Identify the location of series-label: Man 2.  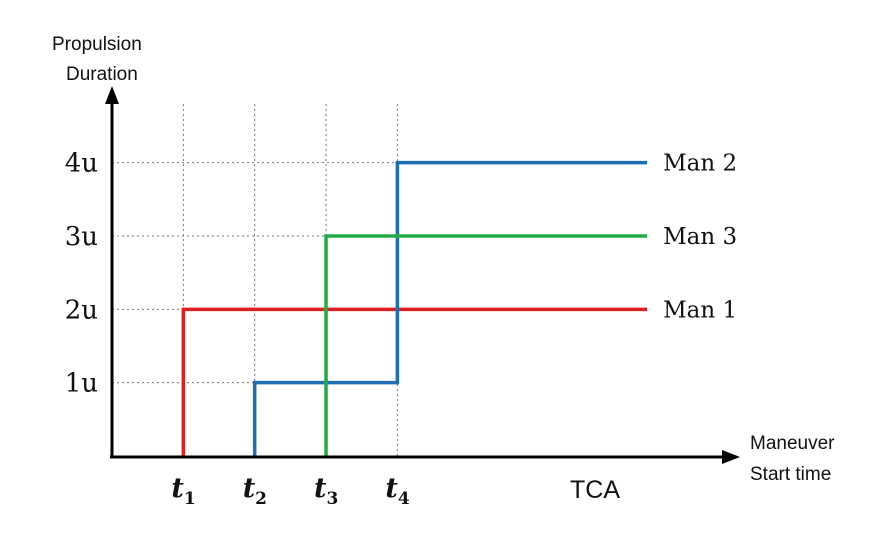
(700, 164).